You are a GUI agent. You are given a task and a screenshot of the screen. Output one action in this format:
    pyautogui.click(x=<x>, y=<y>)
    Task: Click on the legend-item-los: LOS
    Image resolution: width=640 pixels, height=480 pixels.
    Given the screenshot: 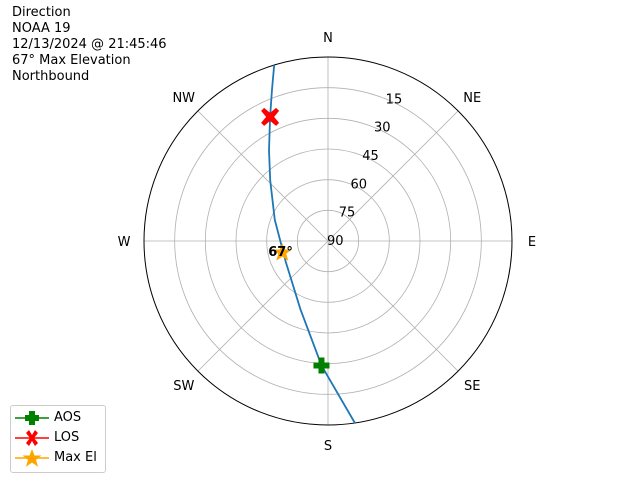 What is the action you would take?
    pyautogui.click(x=58, y=438)
    